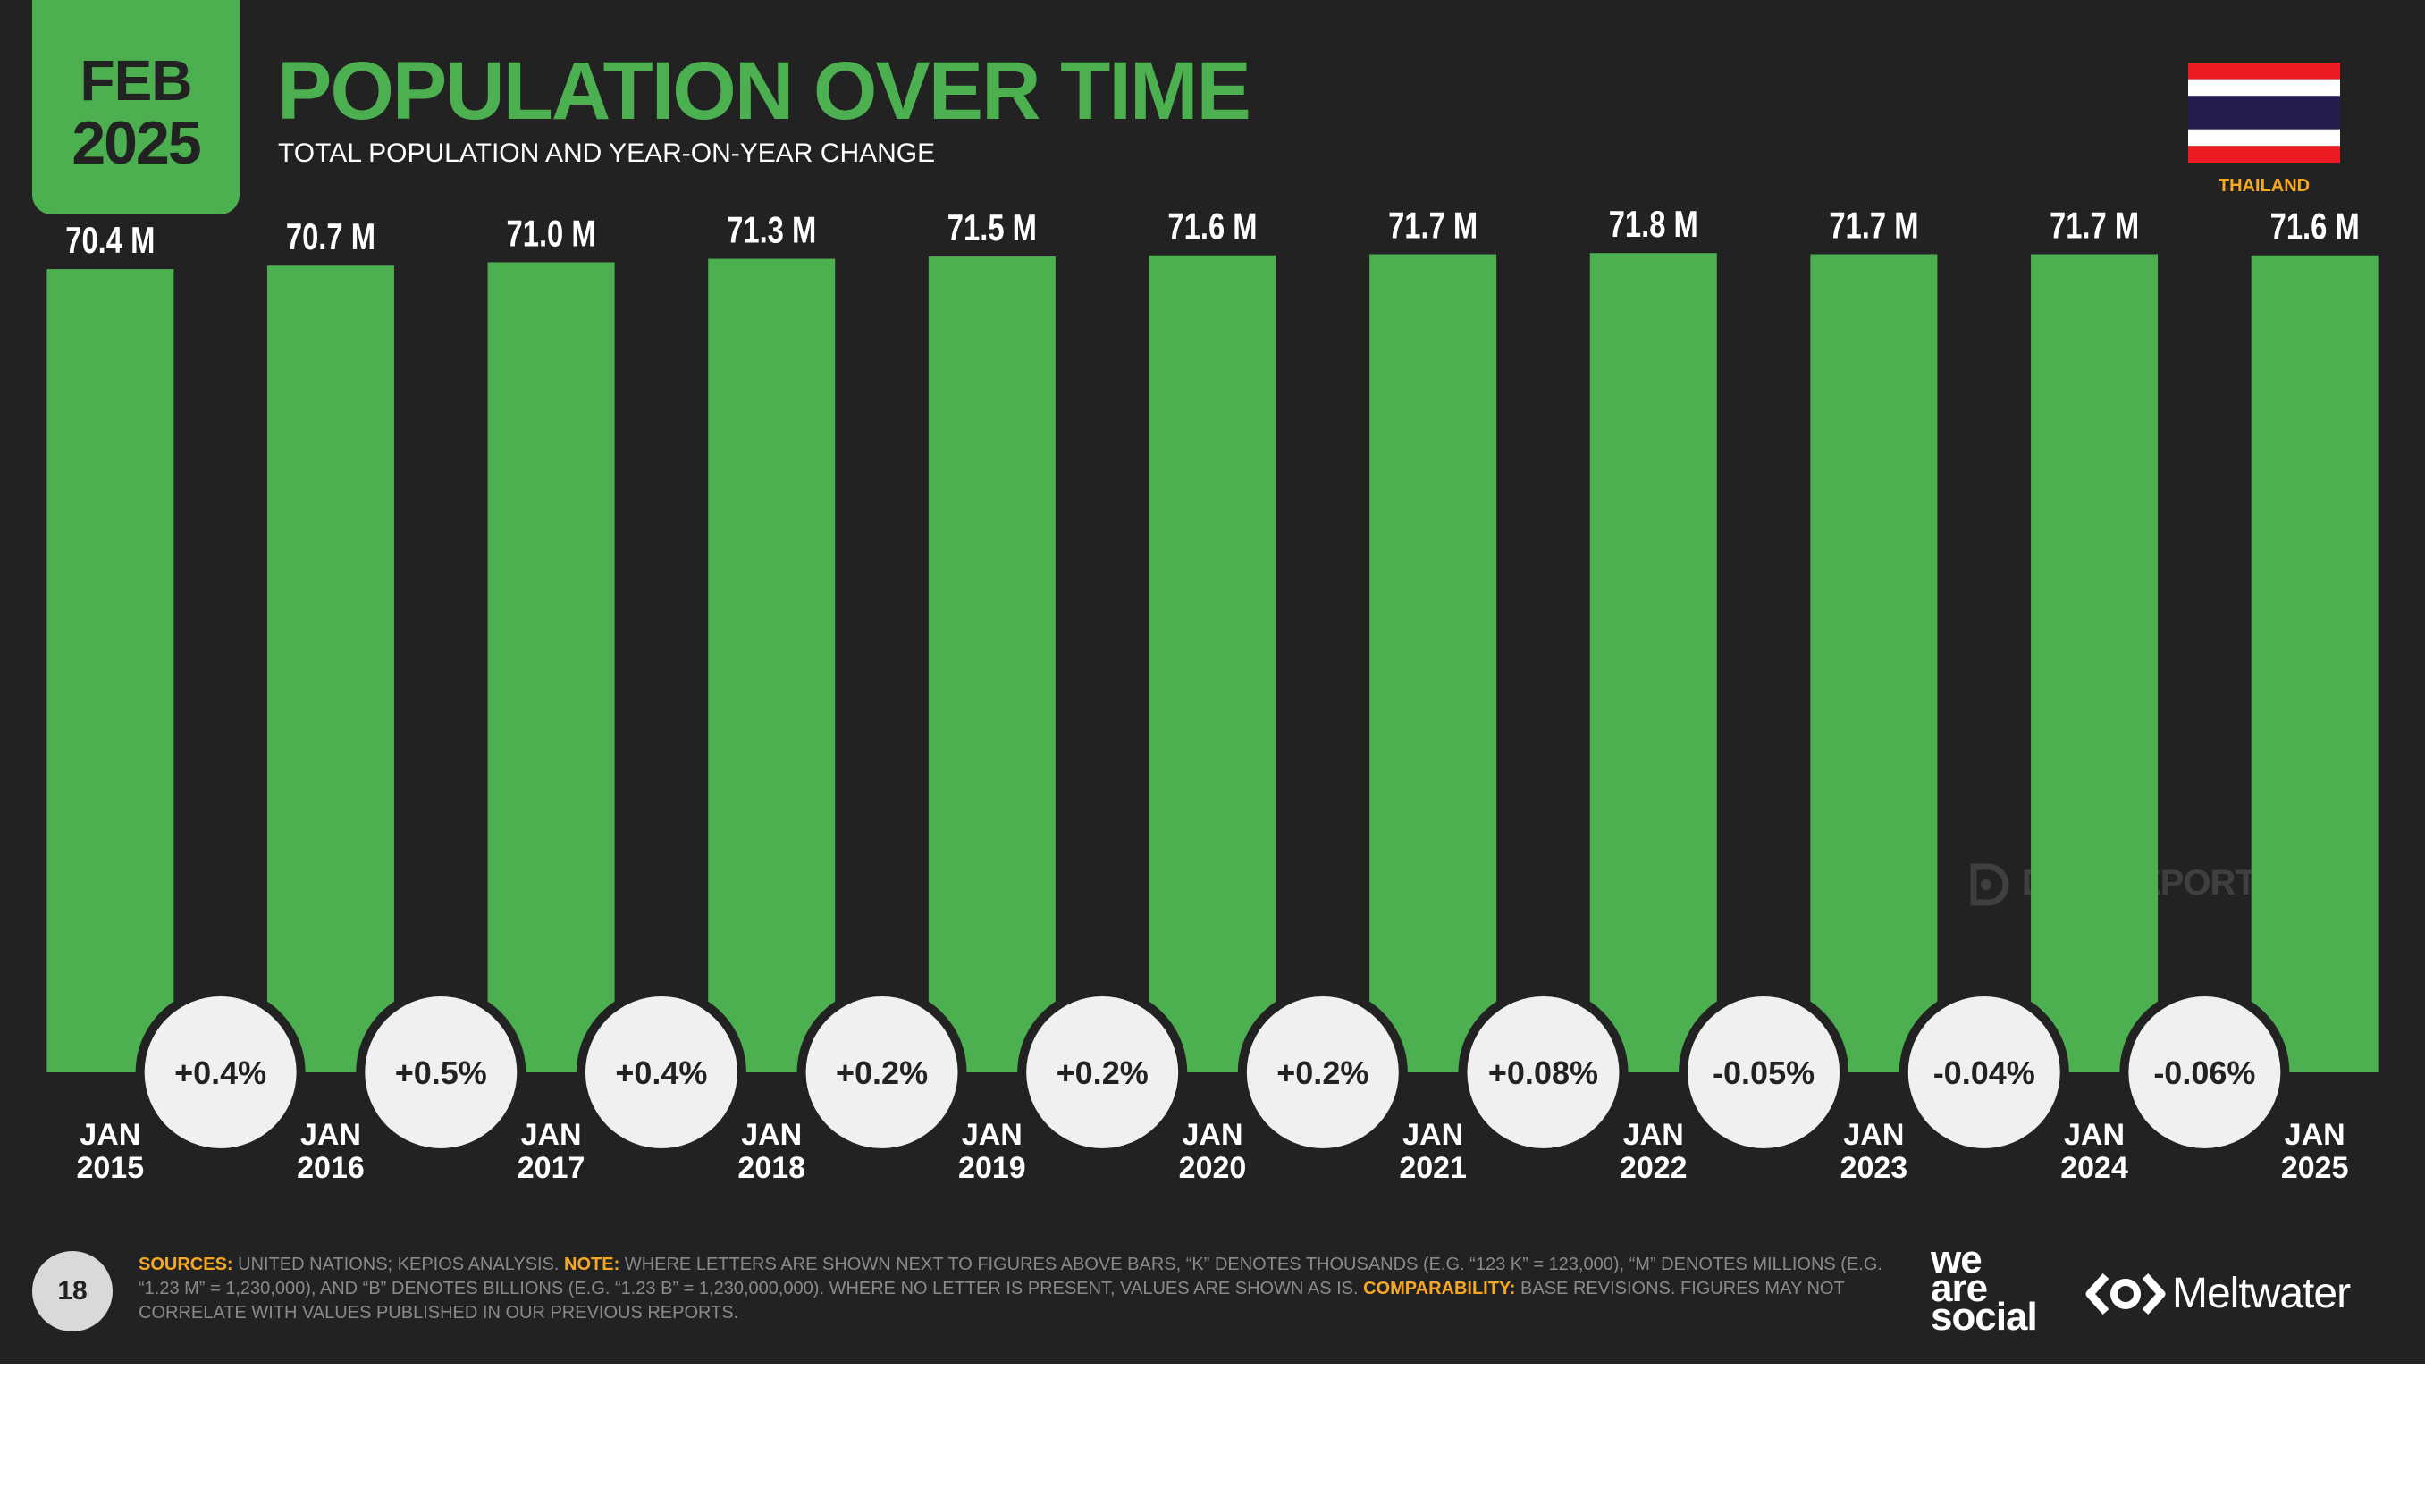  I want to click on we-are-social-logo: we are social, so click(1984, 1288).